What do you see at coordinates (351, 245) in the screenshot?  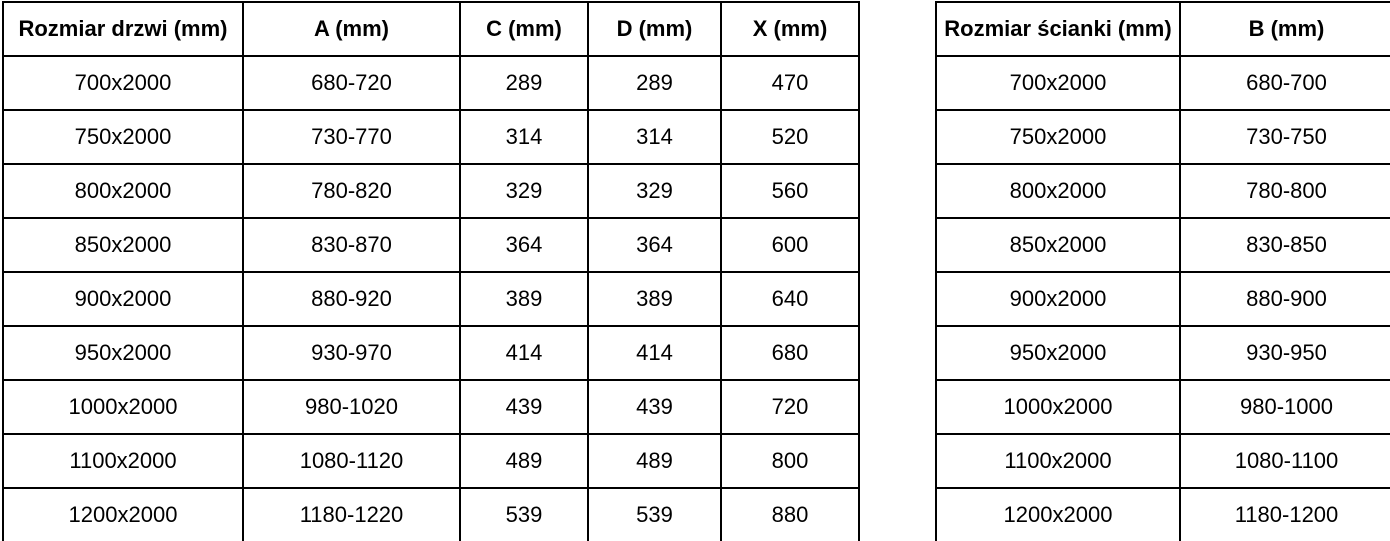 I see `table-cell: 830-870` at bounding box center [351, 245].